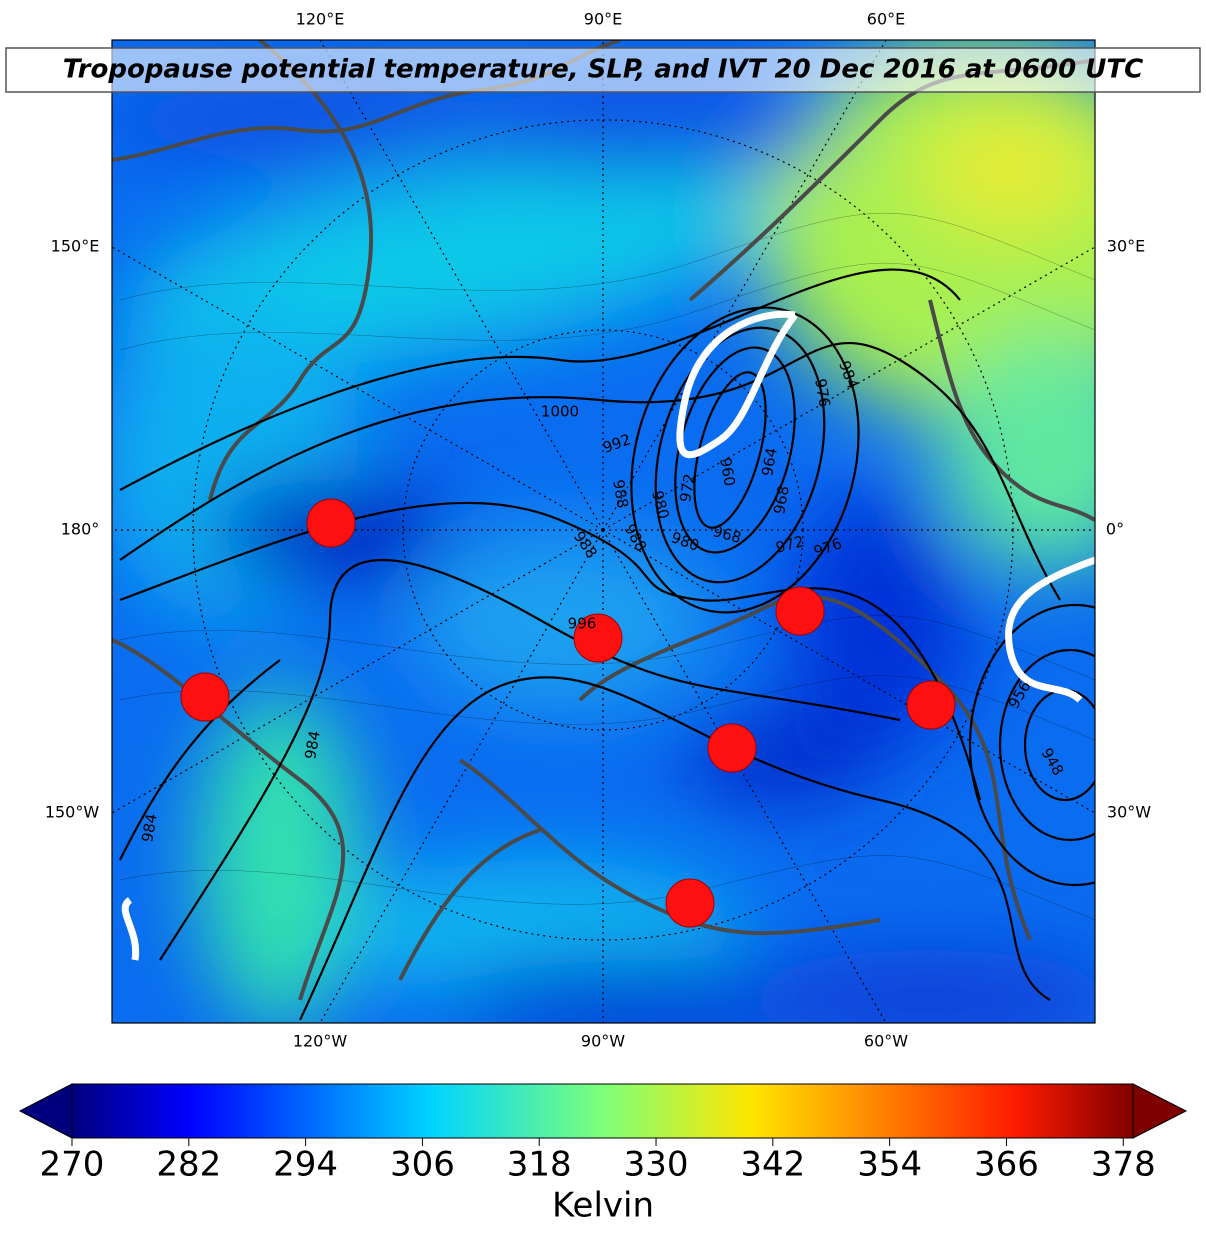 This screenshot has height=1242, width=1206. Describe the element at coordinates (886, 1041) in the screenshot. I see `lon-label: 60°W` at that location.